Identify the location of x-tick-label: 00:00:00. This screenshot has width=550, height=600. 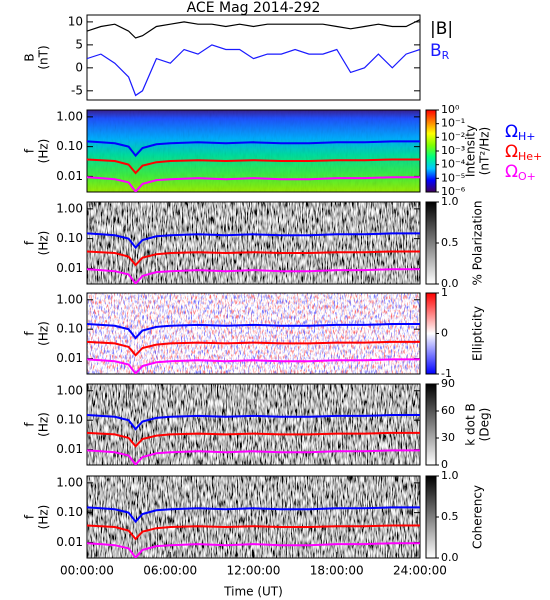
(87, 571).